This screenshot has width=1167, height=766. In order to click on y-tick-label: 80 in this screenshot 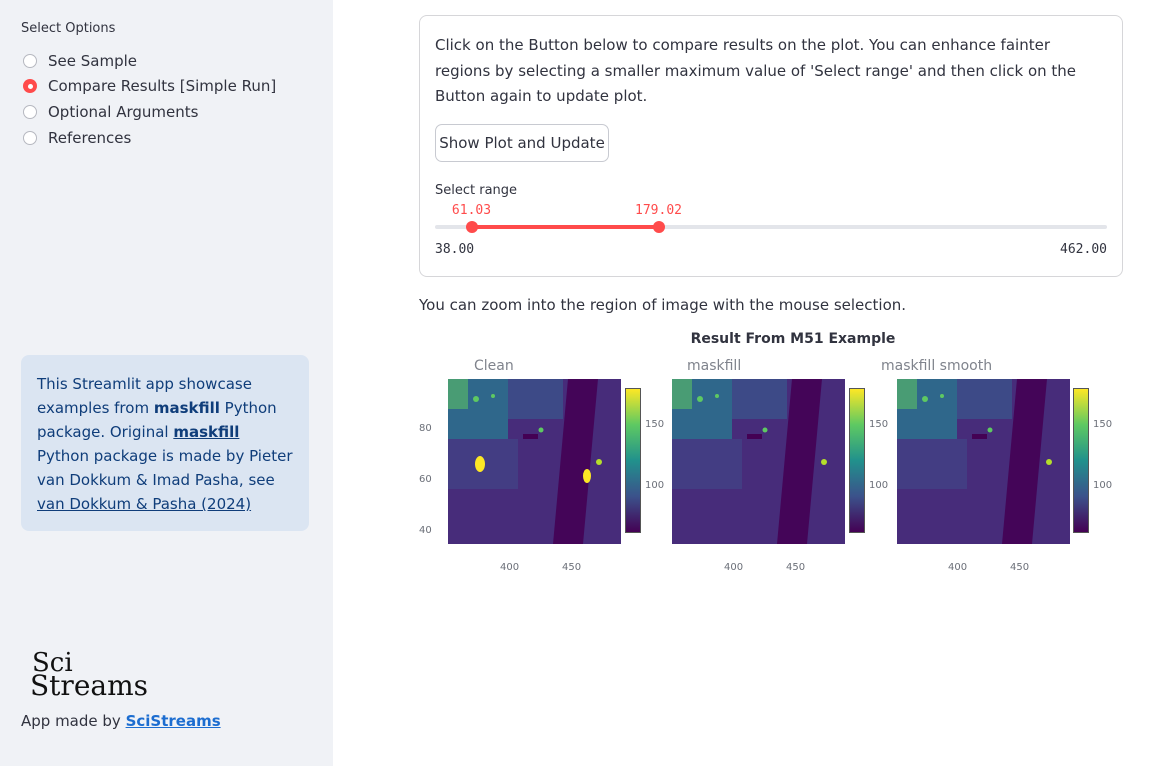, I will do `click(425, 428)`.